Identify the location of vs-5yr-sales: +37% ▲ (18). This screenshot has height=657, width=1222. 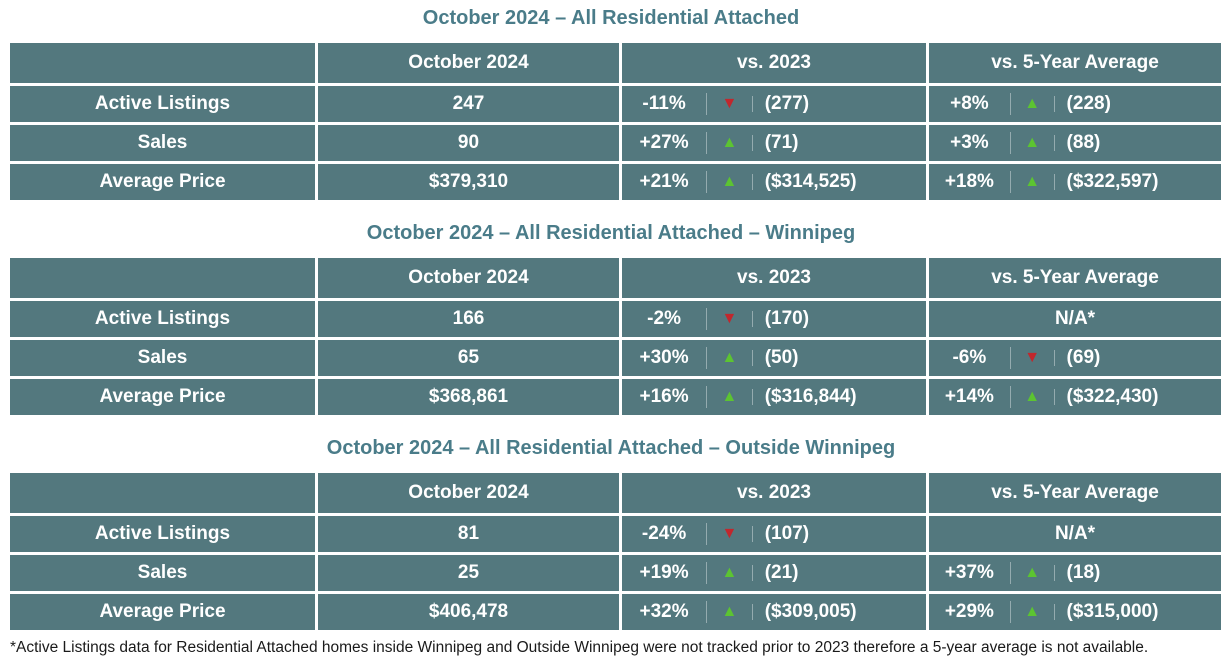
(1075, 573).